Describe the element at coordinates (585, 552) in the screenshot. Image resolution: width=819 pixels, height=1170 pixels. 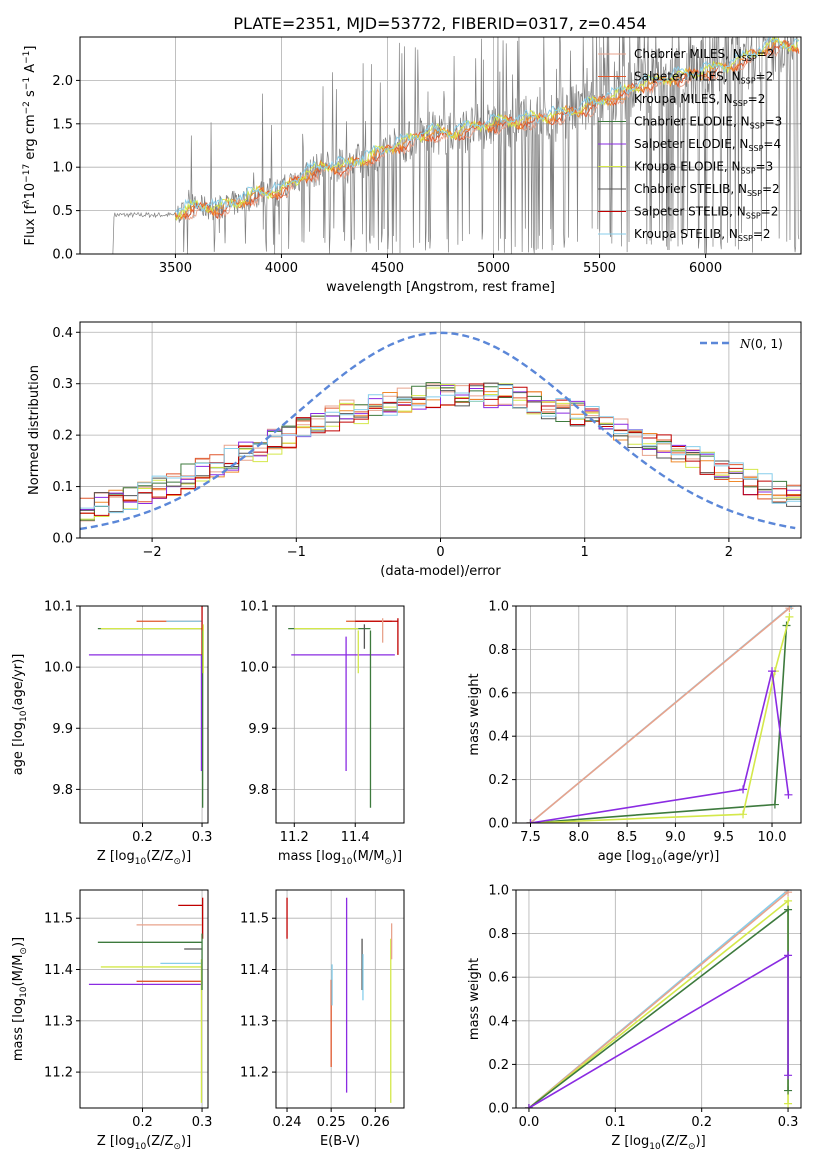
I see `x-tick-label: 1` at that location.